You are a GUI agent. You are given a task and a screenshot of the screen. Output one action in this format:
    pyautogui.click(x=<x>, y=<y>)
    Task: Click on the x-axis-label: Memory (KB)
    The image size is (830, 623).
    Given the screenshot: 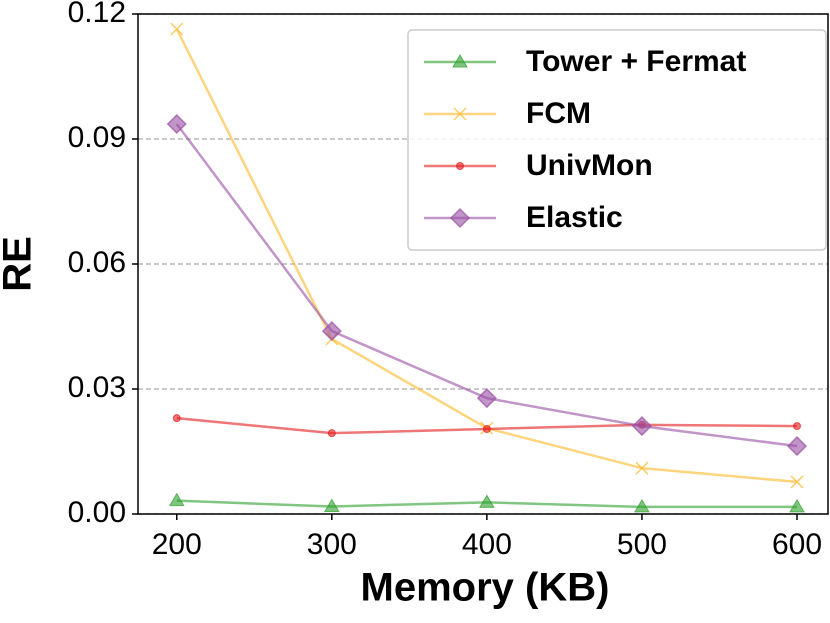 What is the action you would take?
    pyautogui.click(x=485, y=588)
    